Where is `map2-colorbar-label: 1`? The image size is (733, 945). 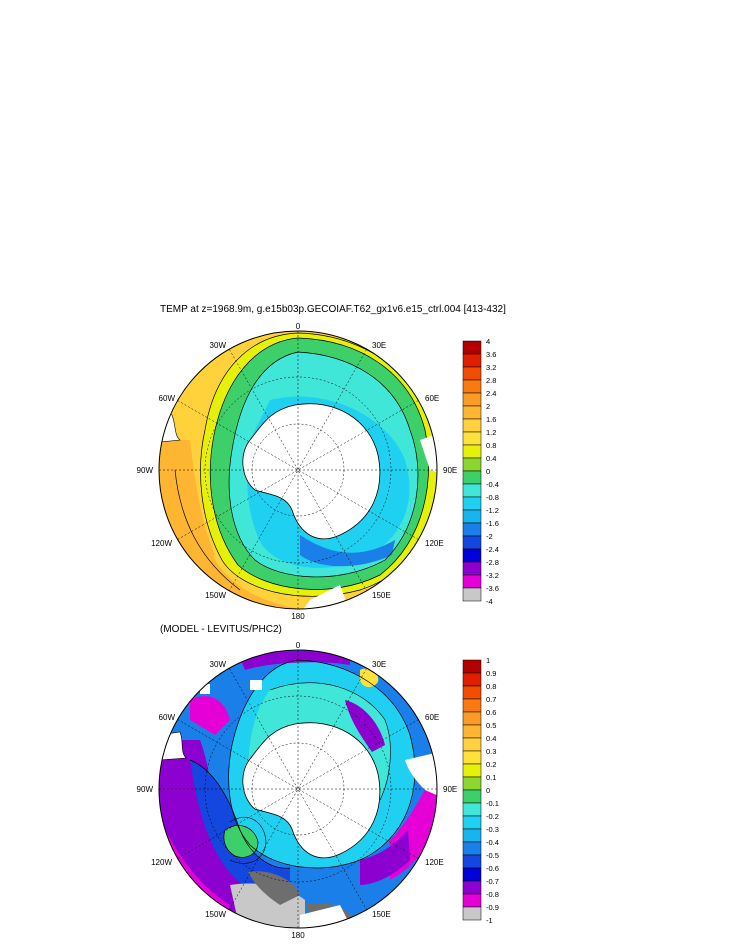
map2-colorbar-label: 1 is located at coordinates (488, 660).